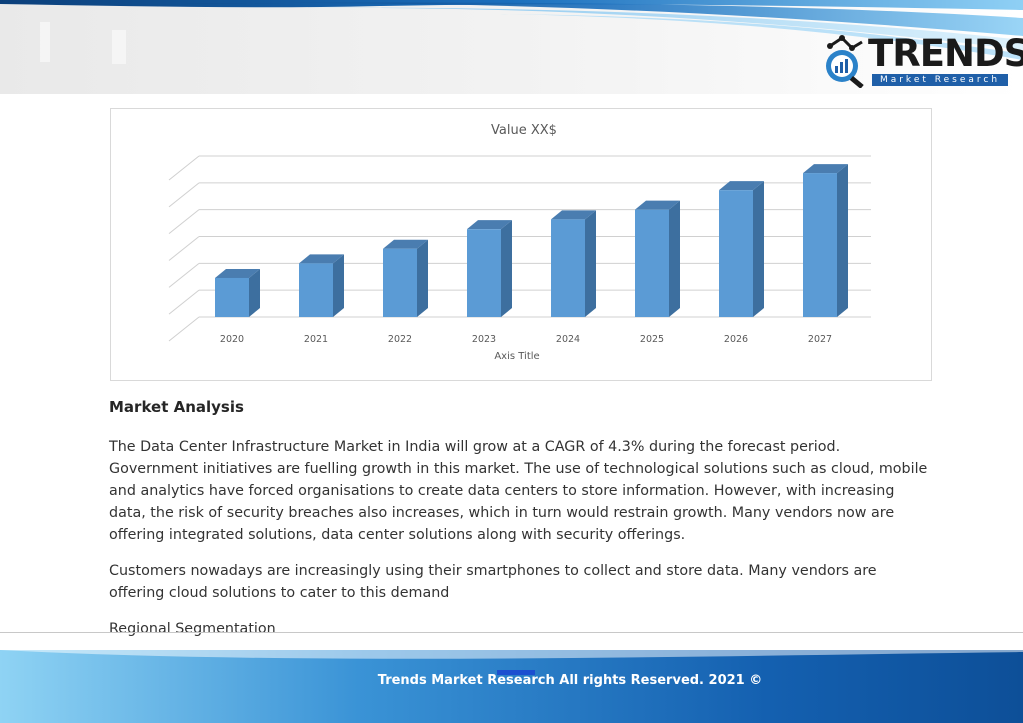 The width and height of the screenshot is (1023, 723). Describe the element at coordinates (400, 339) in the screenshot. I see `x-tick-label: 2022` at that location.